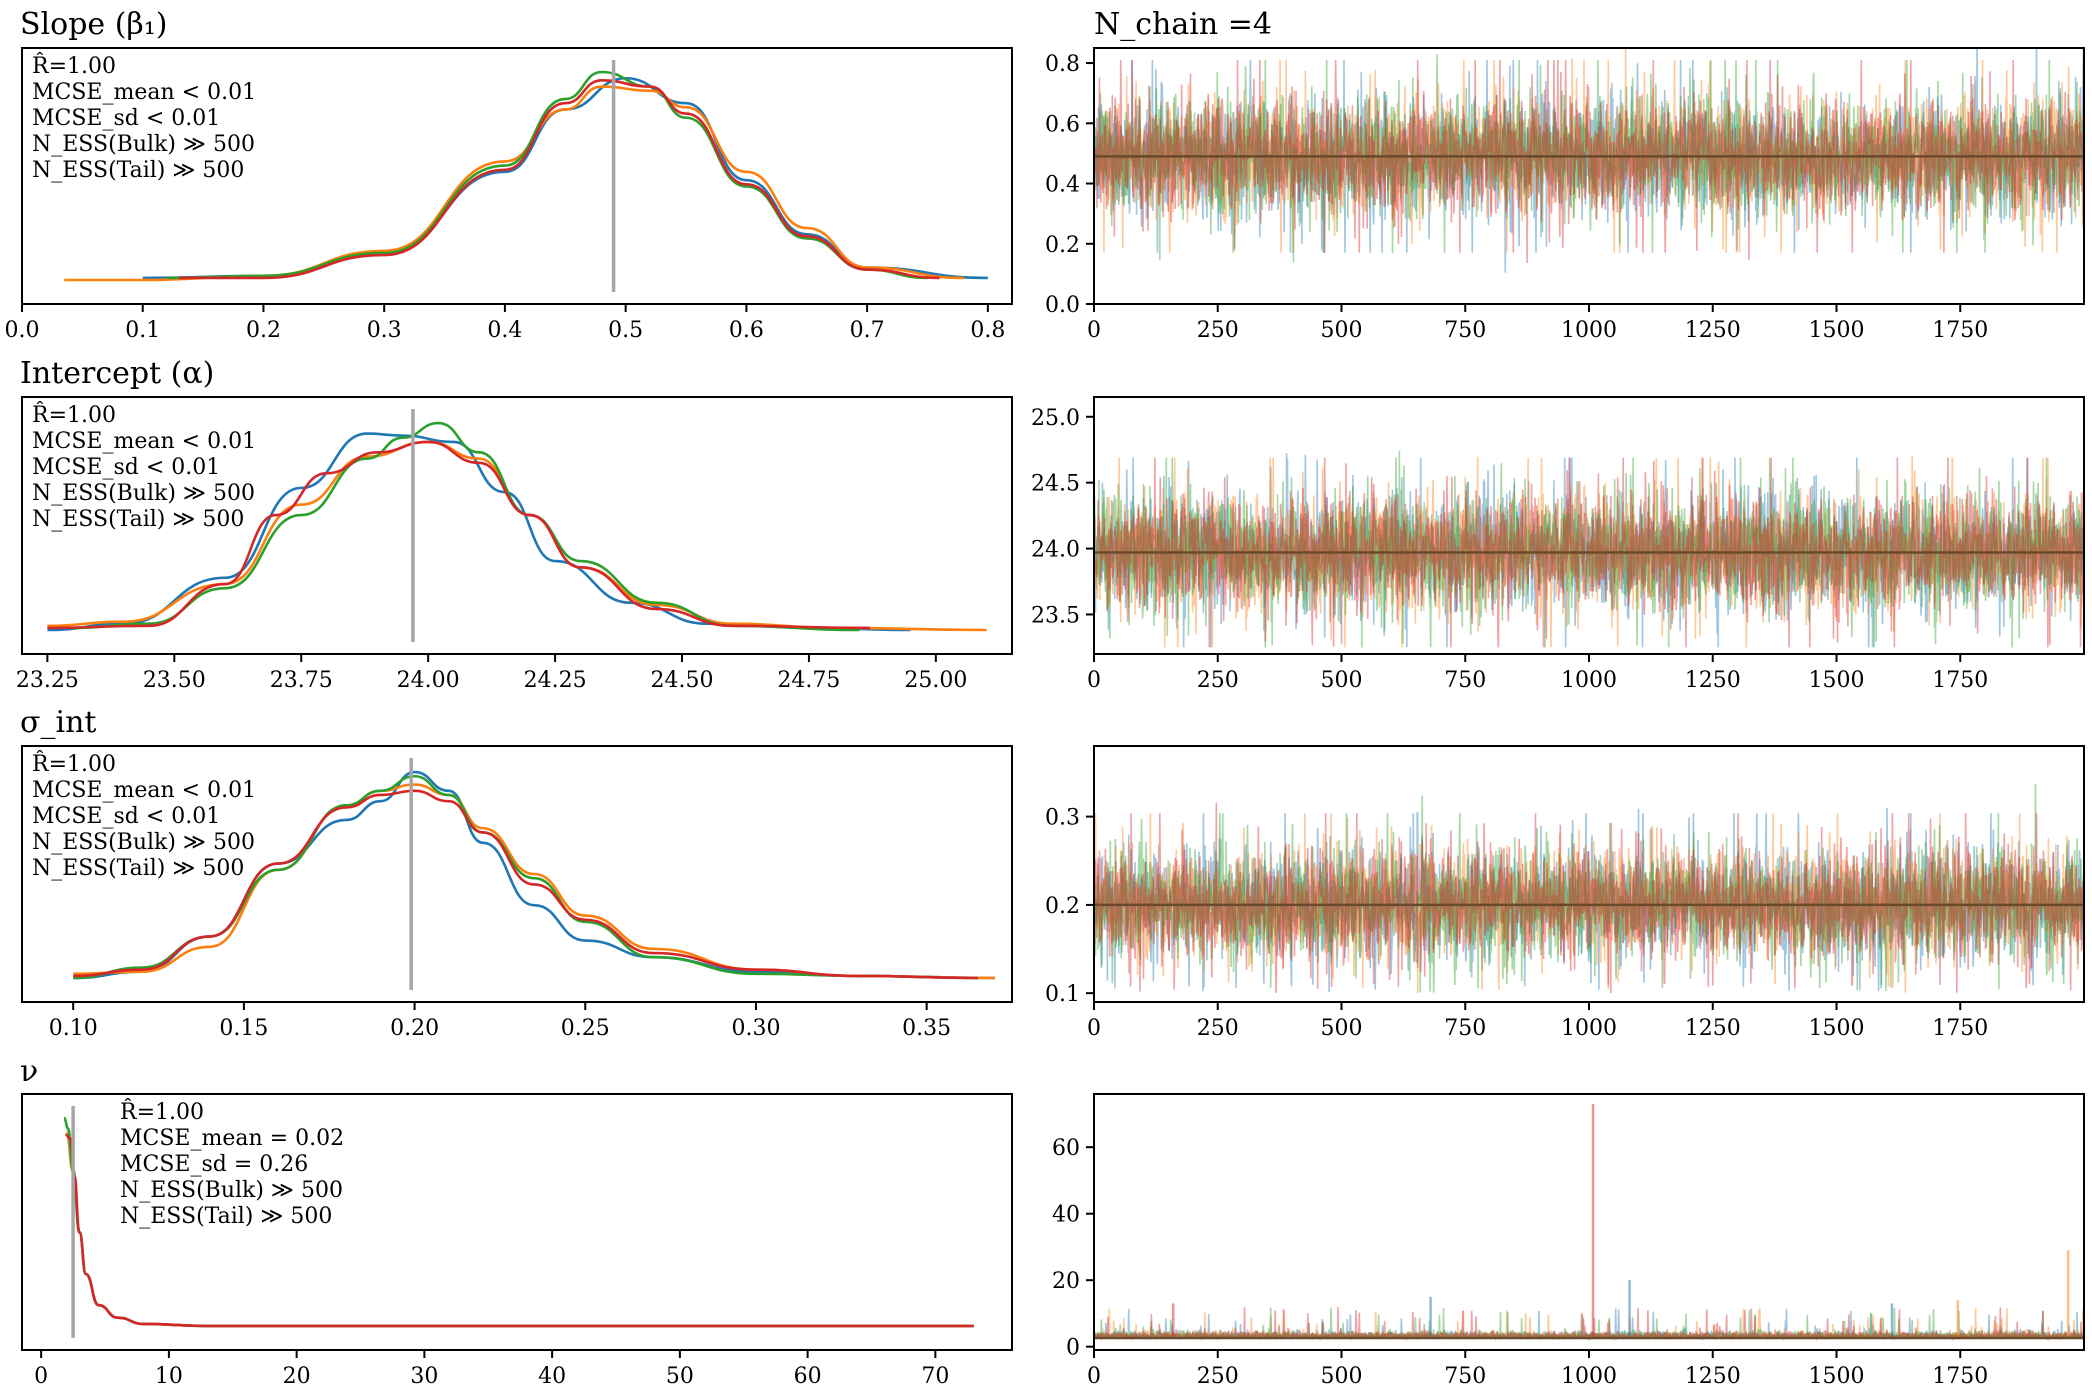 The height and width of the screenshot is (1395, 2092). I want to click on x-tick-label: 0.10, so click(73, 1028).